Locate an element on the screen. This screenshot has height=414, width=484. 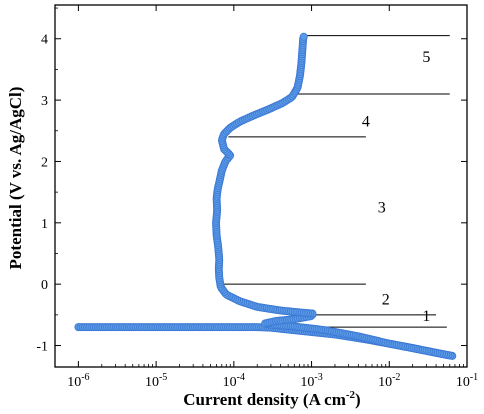
y-tick-label: 3 is located at coordinates (44, 101).